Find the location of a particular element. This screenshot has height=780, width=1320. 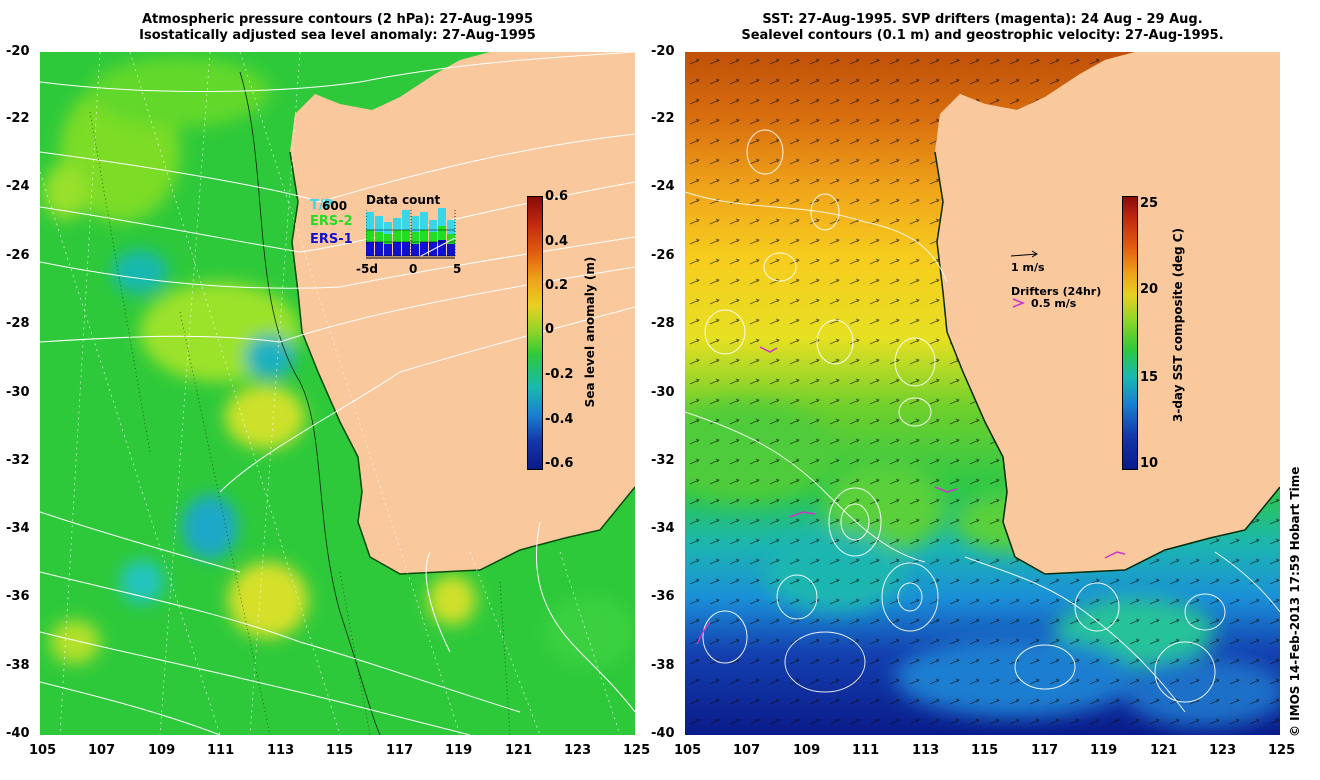

velocity-scale-label: 1 m/s is located at coordinates (1028, 267).